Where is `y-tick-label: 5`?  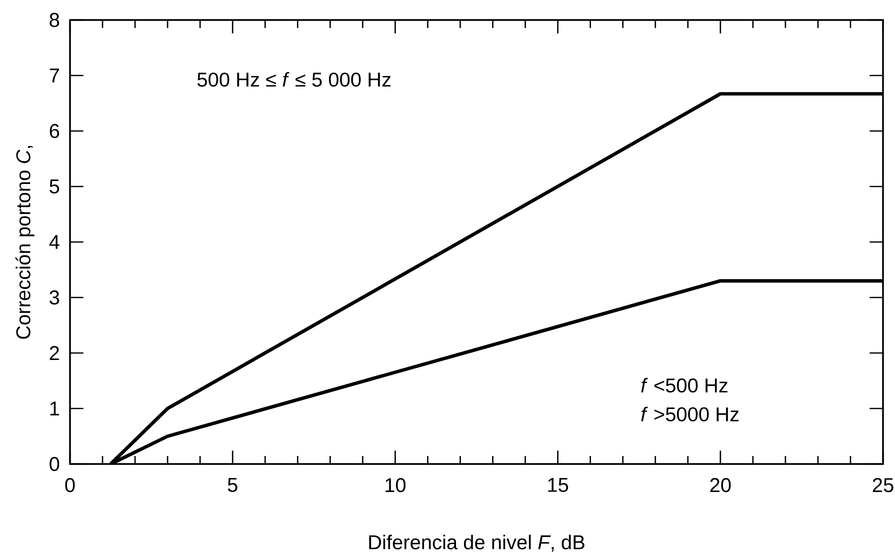
y-tick-label: 5 is located at coordinates (55, 187).